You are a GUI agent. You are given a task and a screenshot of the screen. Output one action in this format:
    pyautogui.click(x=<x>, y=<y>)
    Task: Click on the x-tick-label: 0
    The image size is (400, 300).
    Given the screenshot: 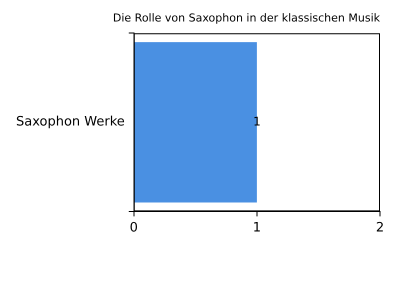 What is the action you would take?
    pyautogui.click(x=134, y=228)
    